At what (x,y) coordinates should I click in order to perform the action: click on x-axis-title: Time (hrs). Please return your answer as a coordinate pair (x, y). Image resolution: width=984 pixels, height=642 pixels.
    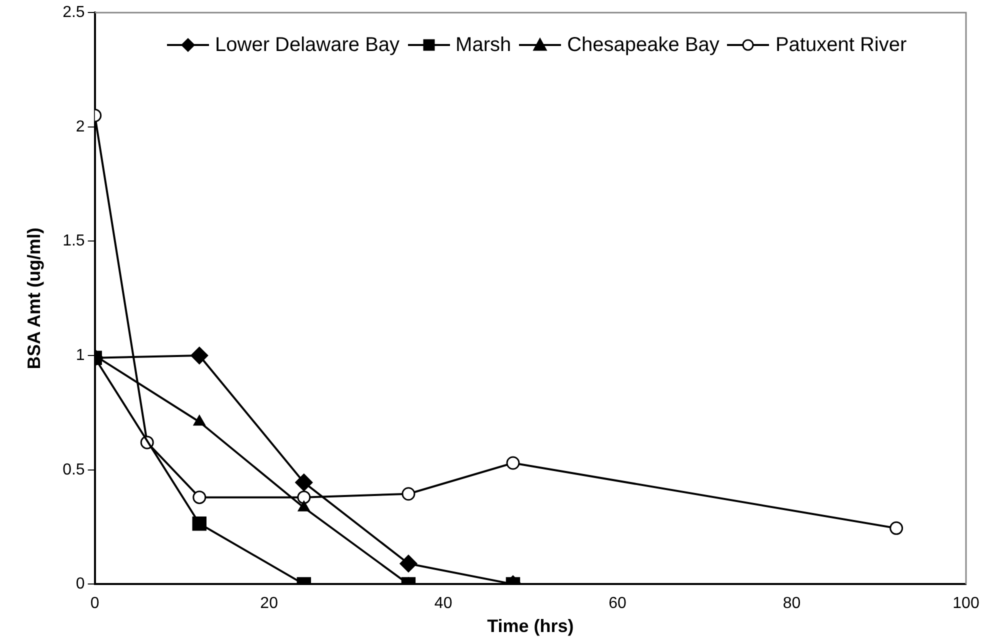
    Looking at the image, I should click on (530, 626).